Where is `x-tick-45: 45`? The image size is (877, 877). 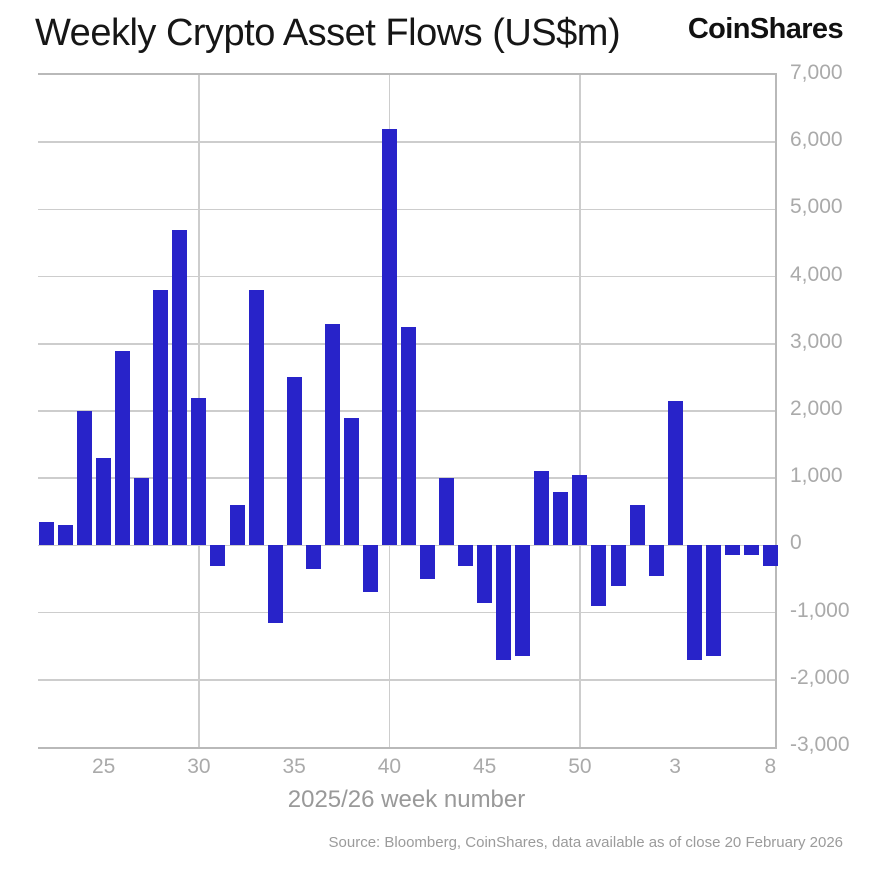 x-tick-45: 45 is located at coordinates (484, 766).